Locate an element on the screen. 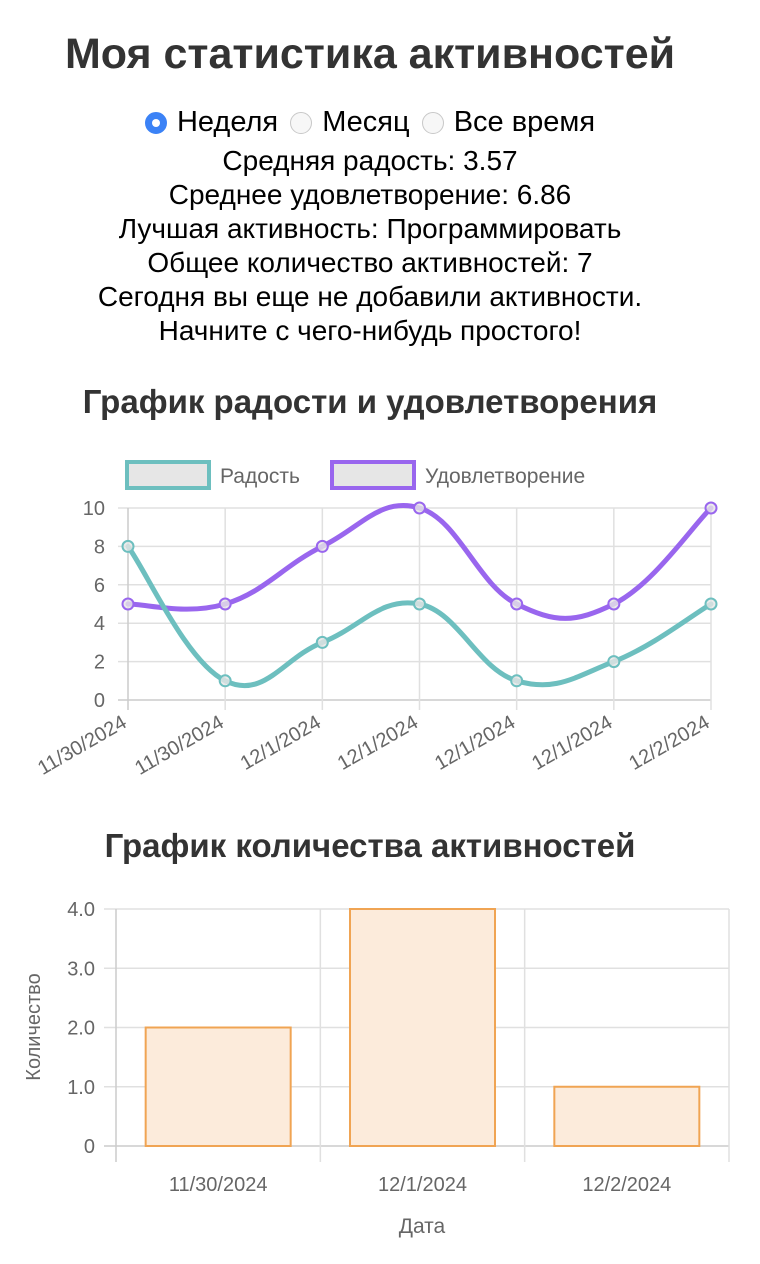 The width and height of the screenshot is (760, 1264). period-option-month: Месяц is located at coordinates (350, 122).